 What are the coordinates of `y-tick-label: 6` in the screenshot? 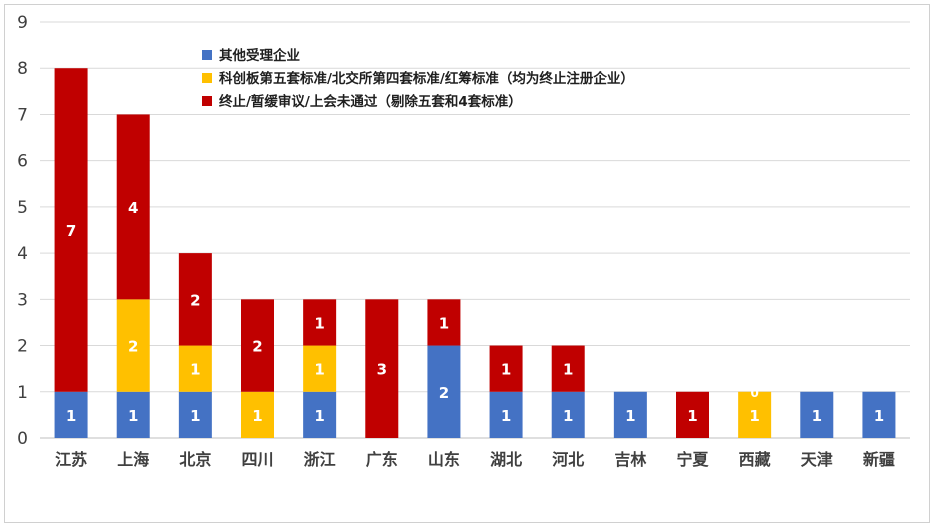 It's located at (22, 162).